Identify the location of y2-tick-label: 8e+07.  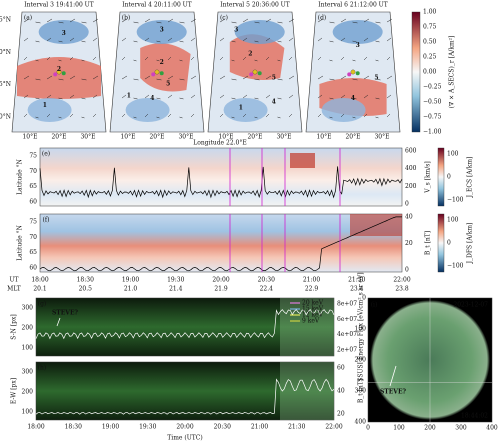
(347, 304).